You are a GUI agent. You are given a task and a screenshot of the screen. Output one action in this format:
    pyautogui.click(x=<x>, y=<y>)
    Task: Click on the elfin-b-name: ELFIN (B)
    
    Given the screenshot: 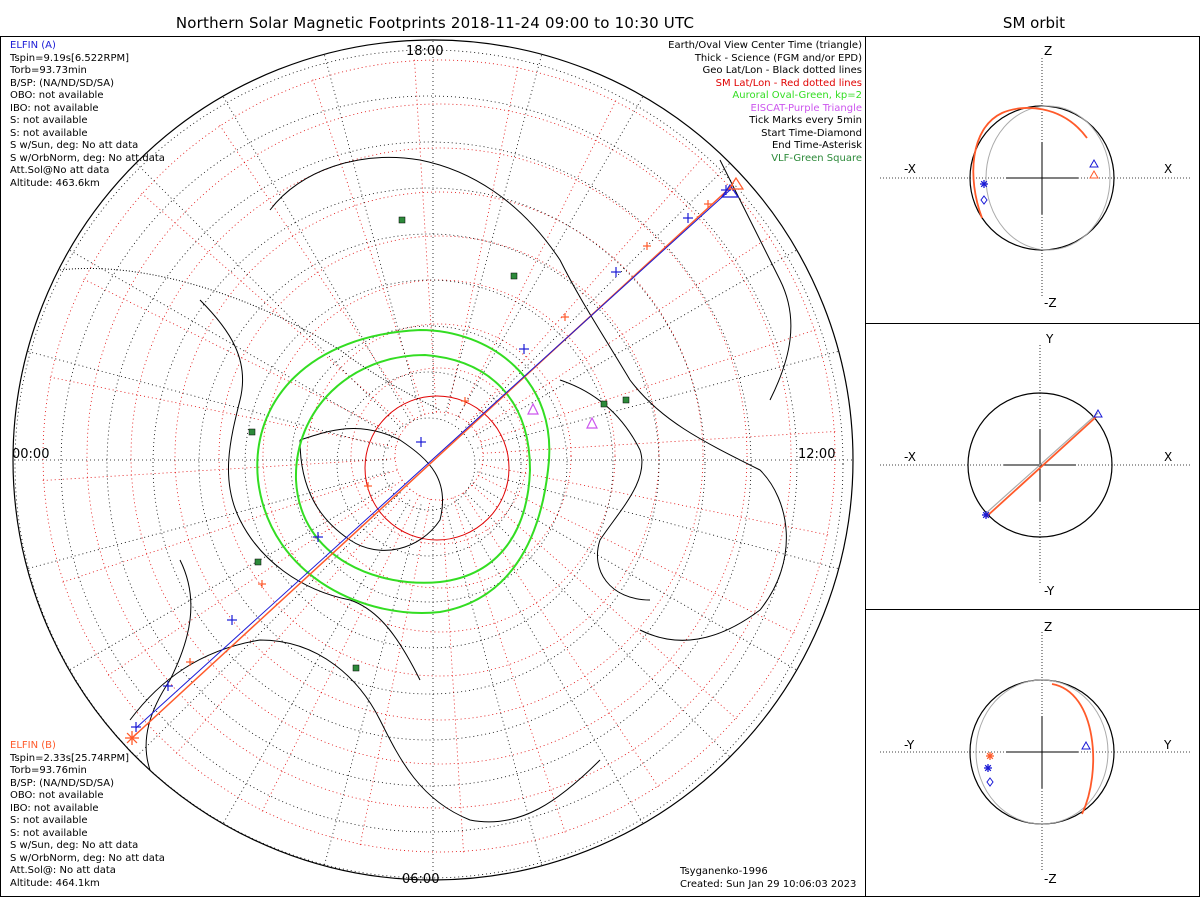 What is the action you would take?
    pyautogui.click(x=33, y=745)
    